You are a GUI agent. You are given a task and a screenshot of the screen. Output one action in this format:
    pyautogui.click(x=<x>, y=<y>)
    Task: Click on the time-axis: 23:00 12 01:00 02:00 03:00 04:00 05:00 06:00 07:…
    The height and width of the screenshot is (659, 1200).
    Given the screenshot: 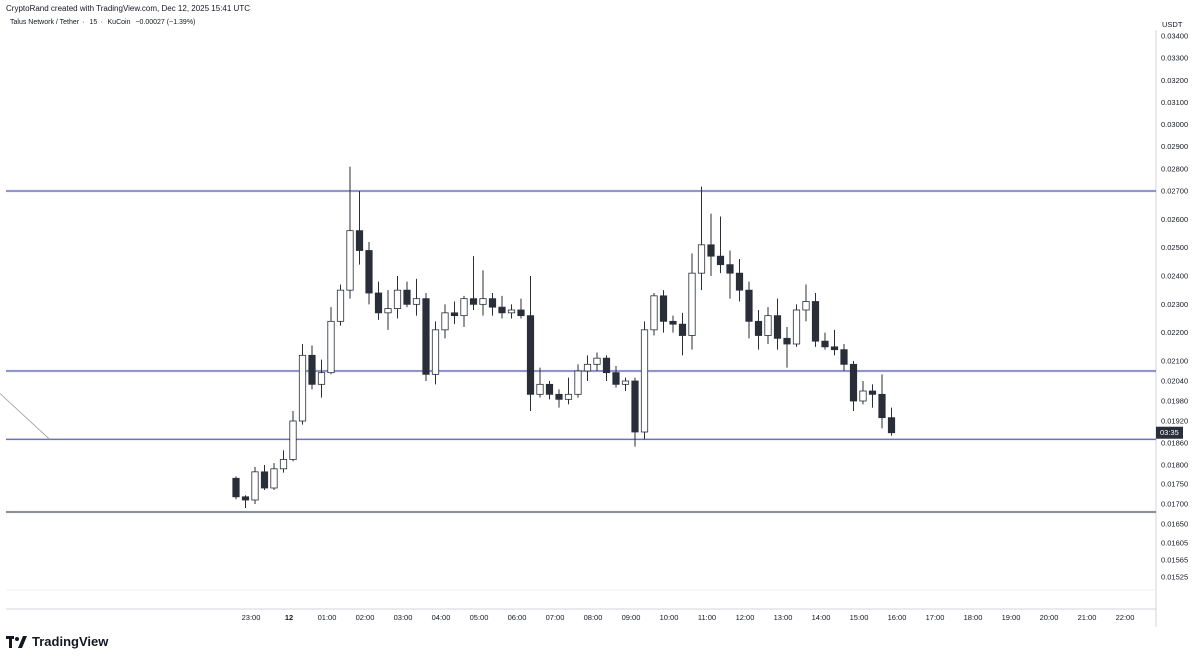 What is the action you would take?
    pyautogui.click(x=688, y=617)
    